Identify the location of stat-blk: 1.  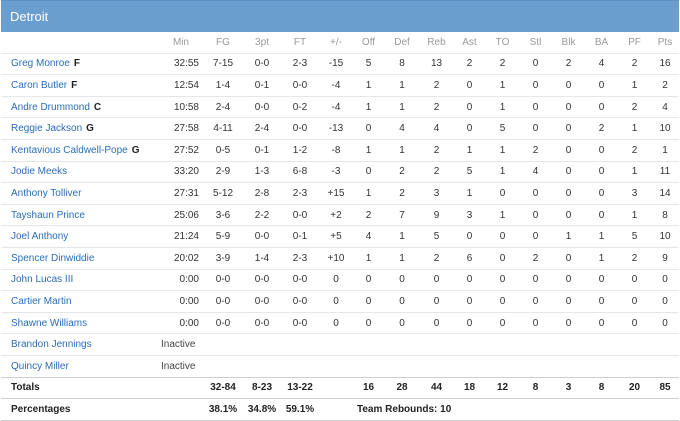
(568, 236).